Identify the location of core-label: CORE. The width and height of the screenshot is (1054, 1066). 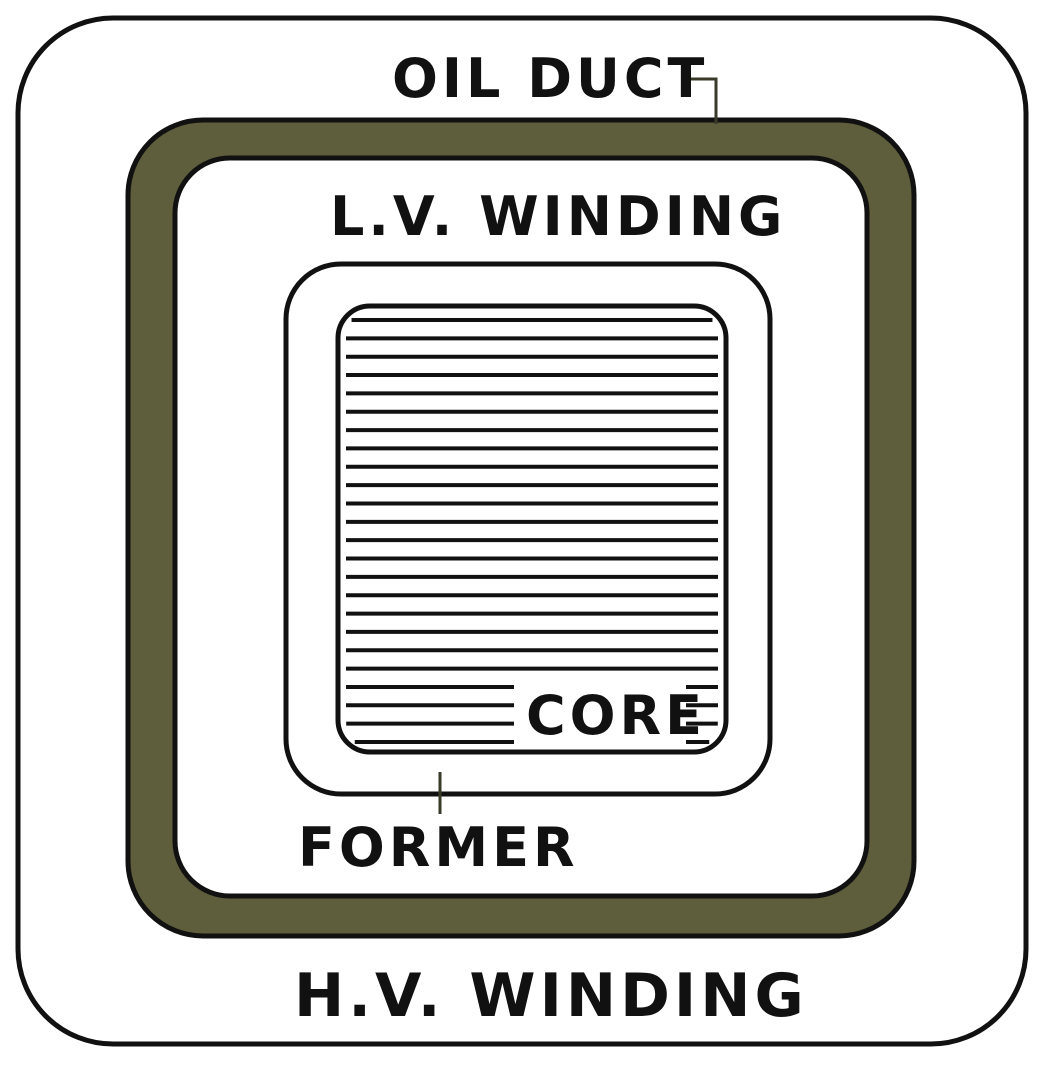
(616, 715).